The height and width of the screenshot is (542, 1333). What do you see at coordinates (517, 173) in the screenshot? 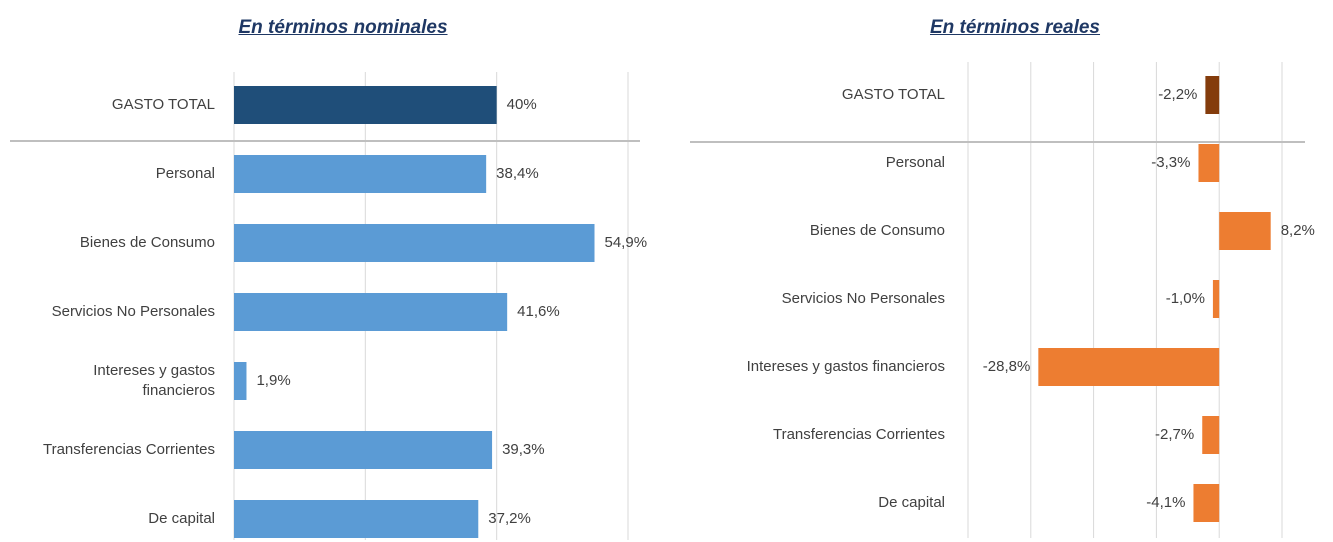
I see `value-label: 38,4%` at bounding box center [517, 173].